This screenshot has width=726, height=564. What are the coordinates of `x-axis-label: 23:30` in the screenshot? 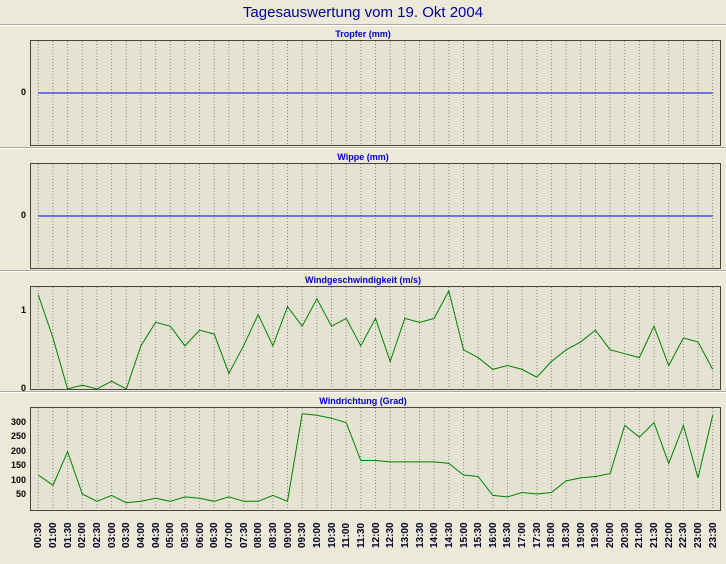 It's located at (713, 535).